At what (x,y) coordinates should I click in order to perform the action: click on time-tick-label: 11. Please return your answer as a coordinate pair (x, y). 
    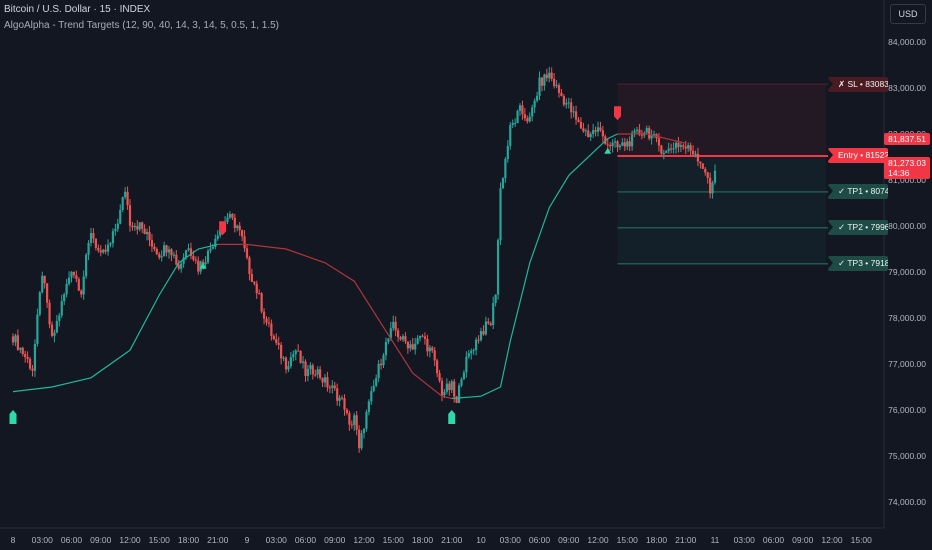
    Looking at the image, I should click on (715, 540).